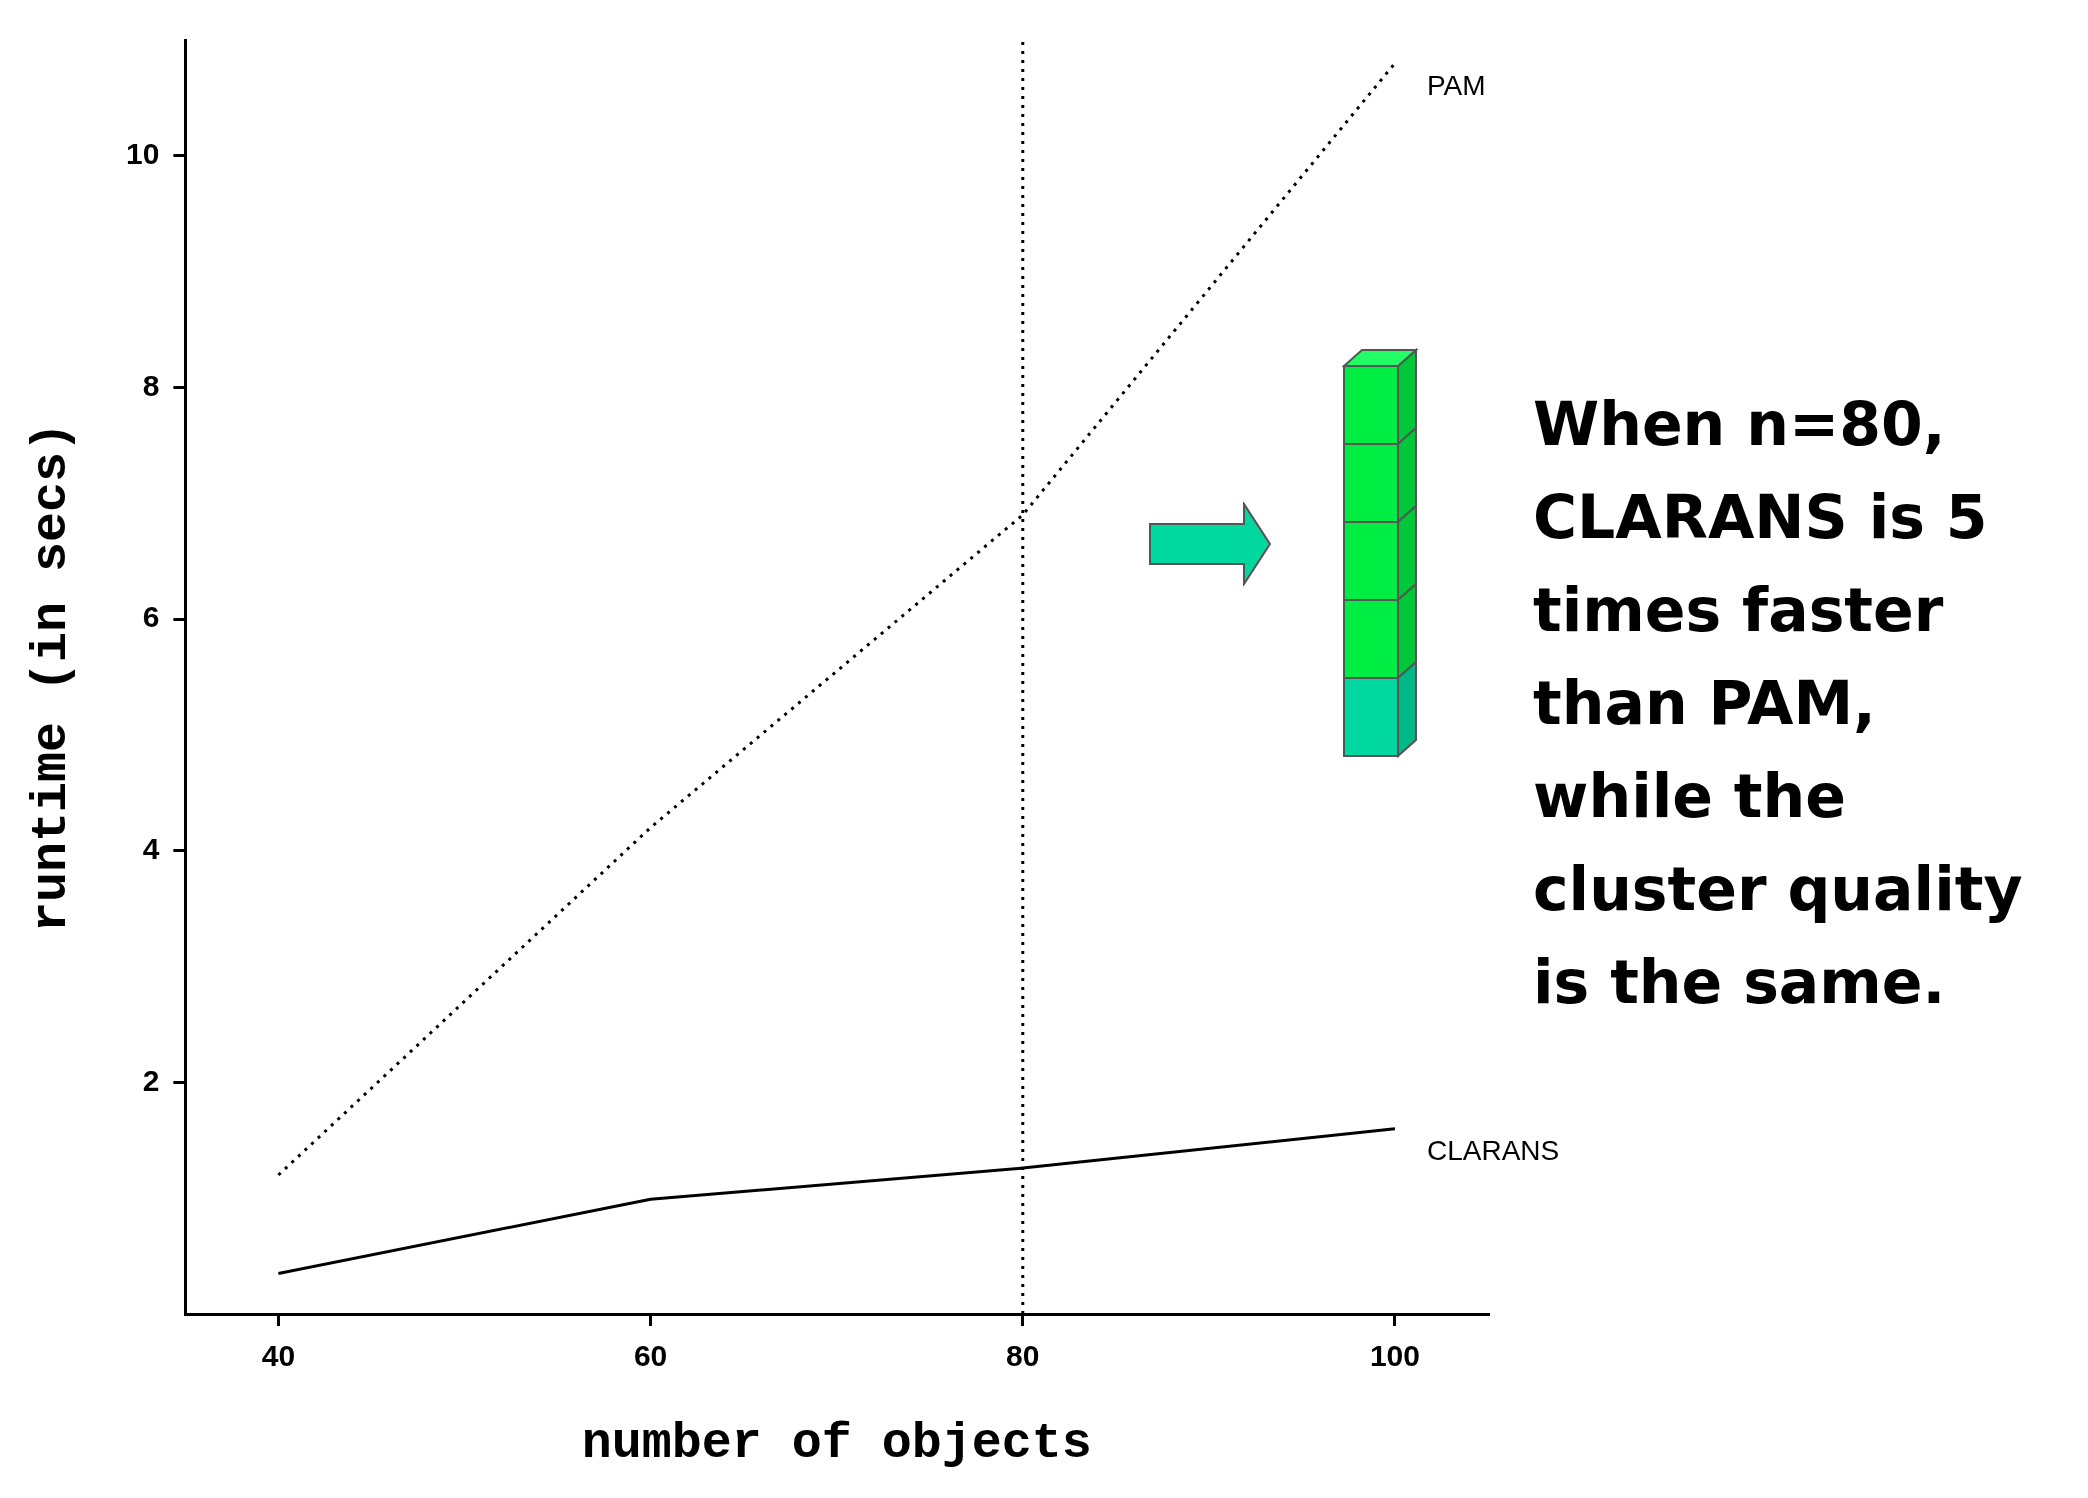 Image resolution: width=2088 pixels, height=1498 pixels. Describe the element at coordinates (1394, 1356) in the screenshot. I see `x-tick-label: 100` at that location.